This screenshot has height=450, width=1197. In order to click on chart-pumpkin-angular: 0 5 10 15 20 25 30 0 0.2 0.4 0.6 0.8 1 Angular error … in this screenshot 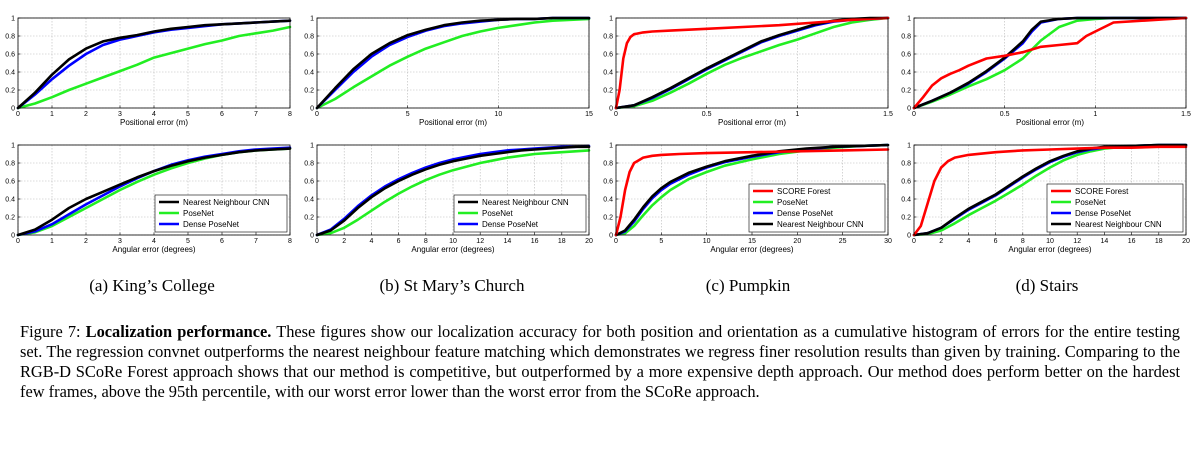, I will do `click(747, 199)`.